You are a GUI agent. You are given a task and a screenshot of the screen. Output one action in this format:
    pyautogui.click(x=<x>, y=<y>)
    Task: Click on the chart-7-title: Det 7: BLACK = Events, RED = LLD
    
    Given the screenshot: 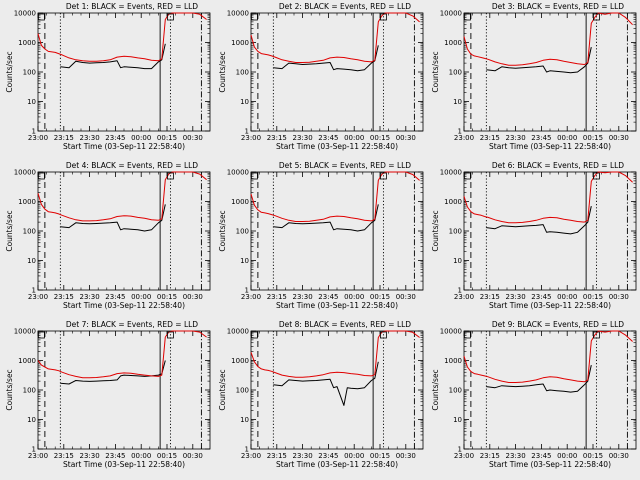 What is the action you would take?
    pyautogui.click(x=132, y=324)
    